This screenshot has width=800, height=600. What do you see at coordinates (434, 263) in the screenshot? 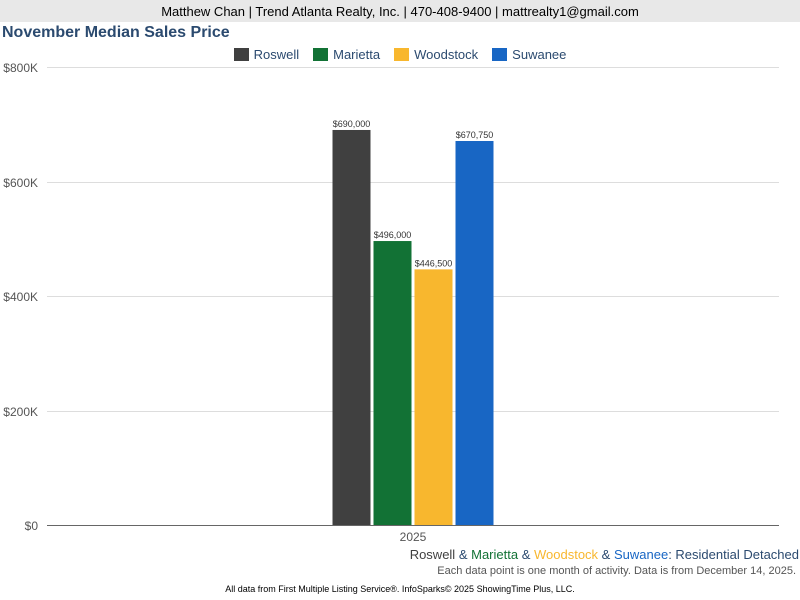
I see `bar-value-label-woodstock: $446,500` at bounding box center [434, 263].